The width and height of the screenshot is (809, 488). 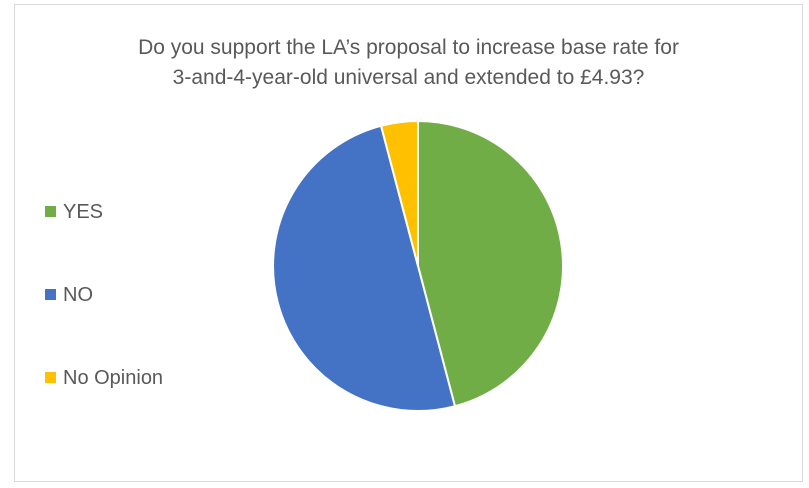 What do you see at coordinates (364, 268) in the screenshot?
I see `pie-slice-no` at bounding box center [364, 268].